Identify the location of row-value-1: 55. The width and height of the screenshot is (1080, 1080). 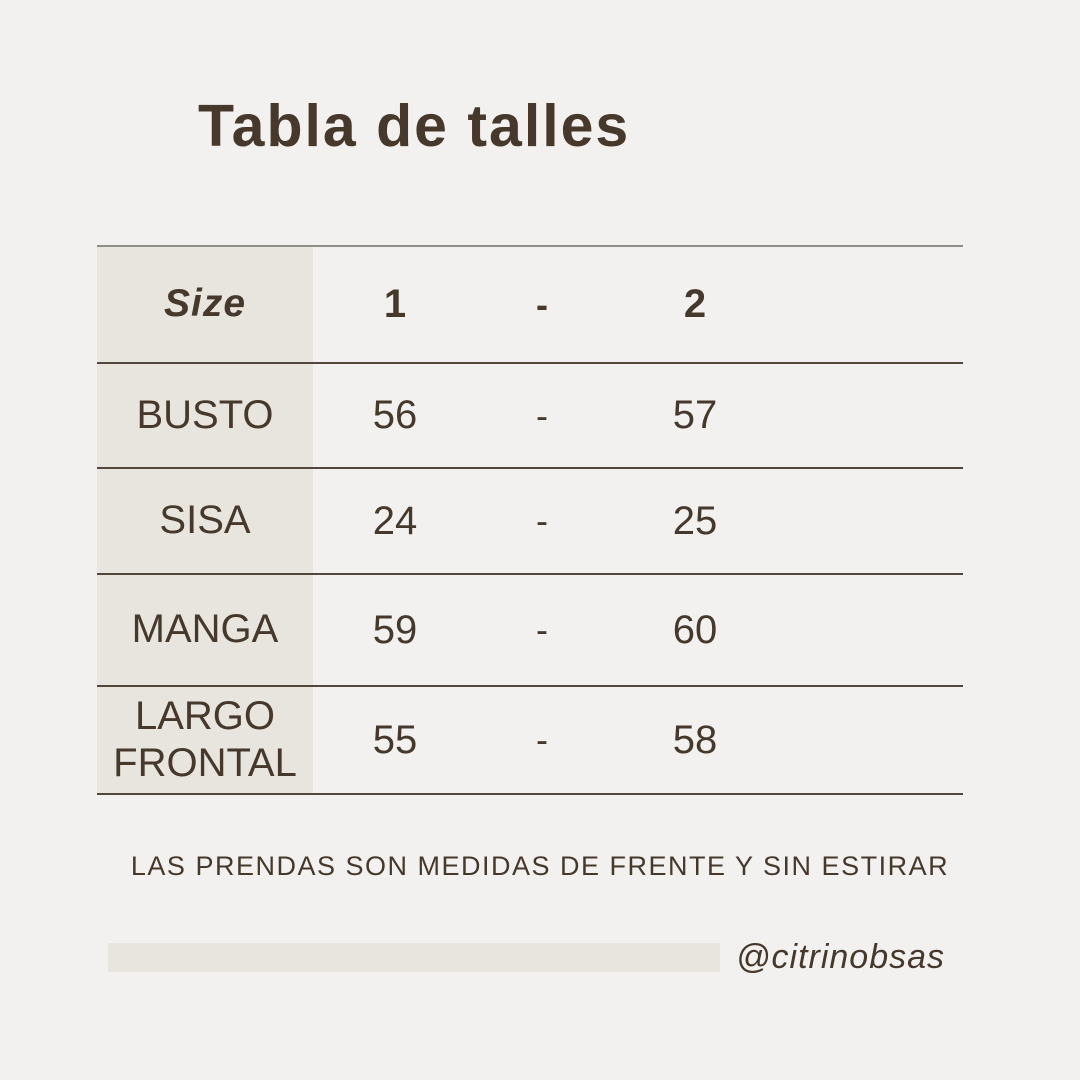
(395, 739).